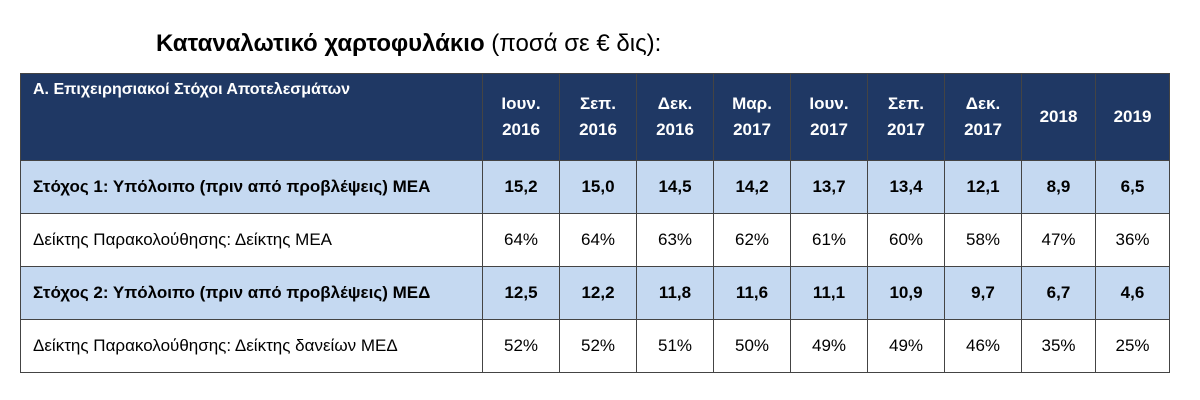  I want to click on header-period: Δεκ. 2016, so click(675, 117).